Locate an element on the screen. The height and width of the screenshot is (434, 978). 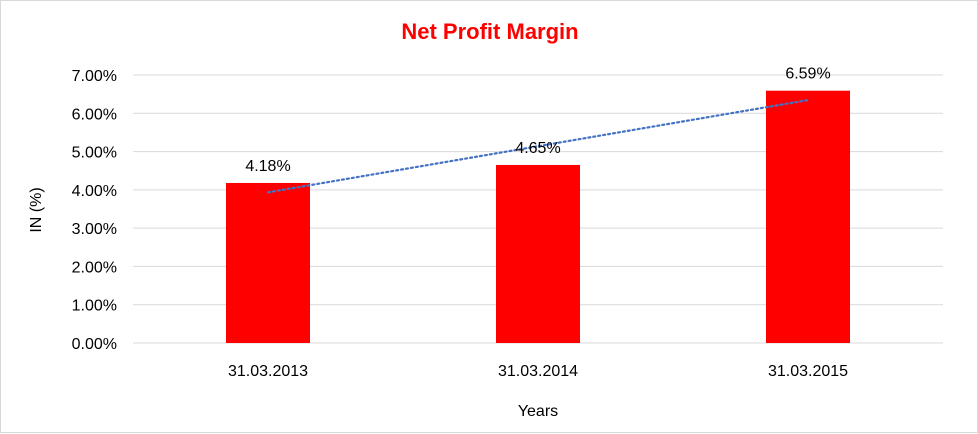
trendline-group is located at coordinates (538, 146).